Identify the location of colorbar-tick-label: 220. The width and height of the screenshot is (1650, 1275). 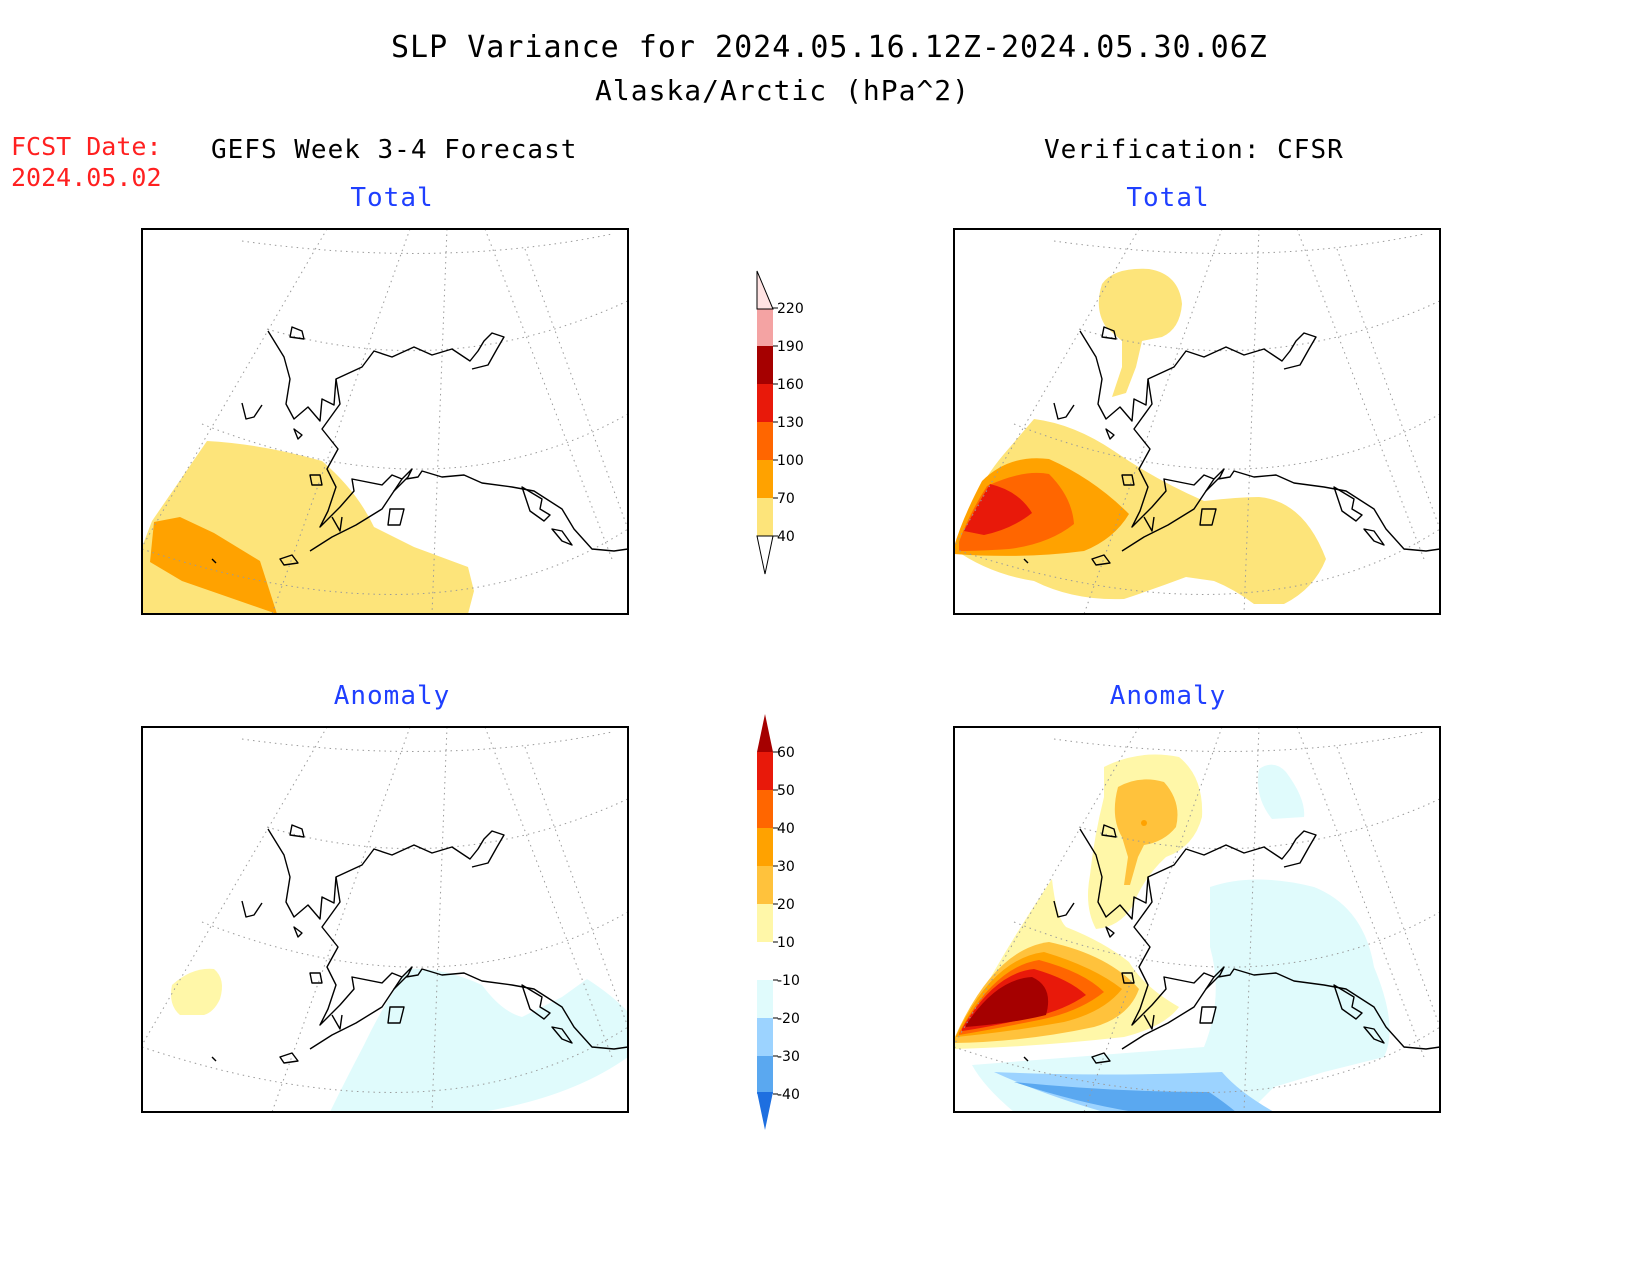
(790, 309).